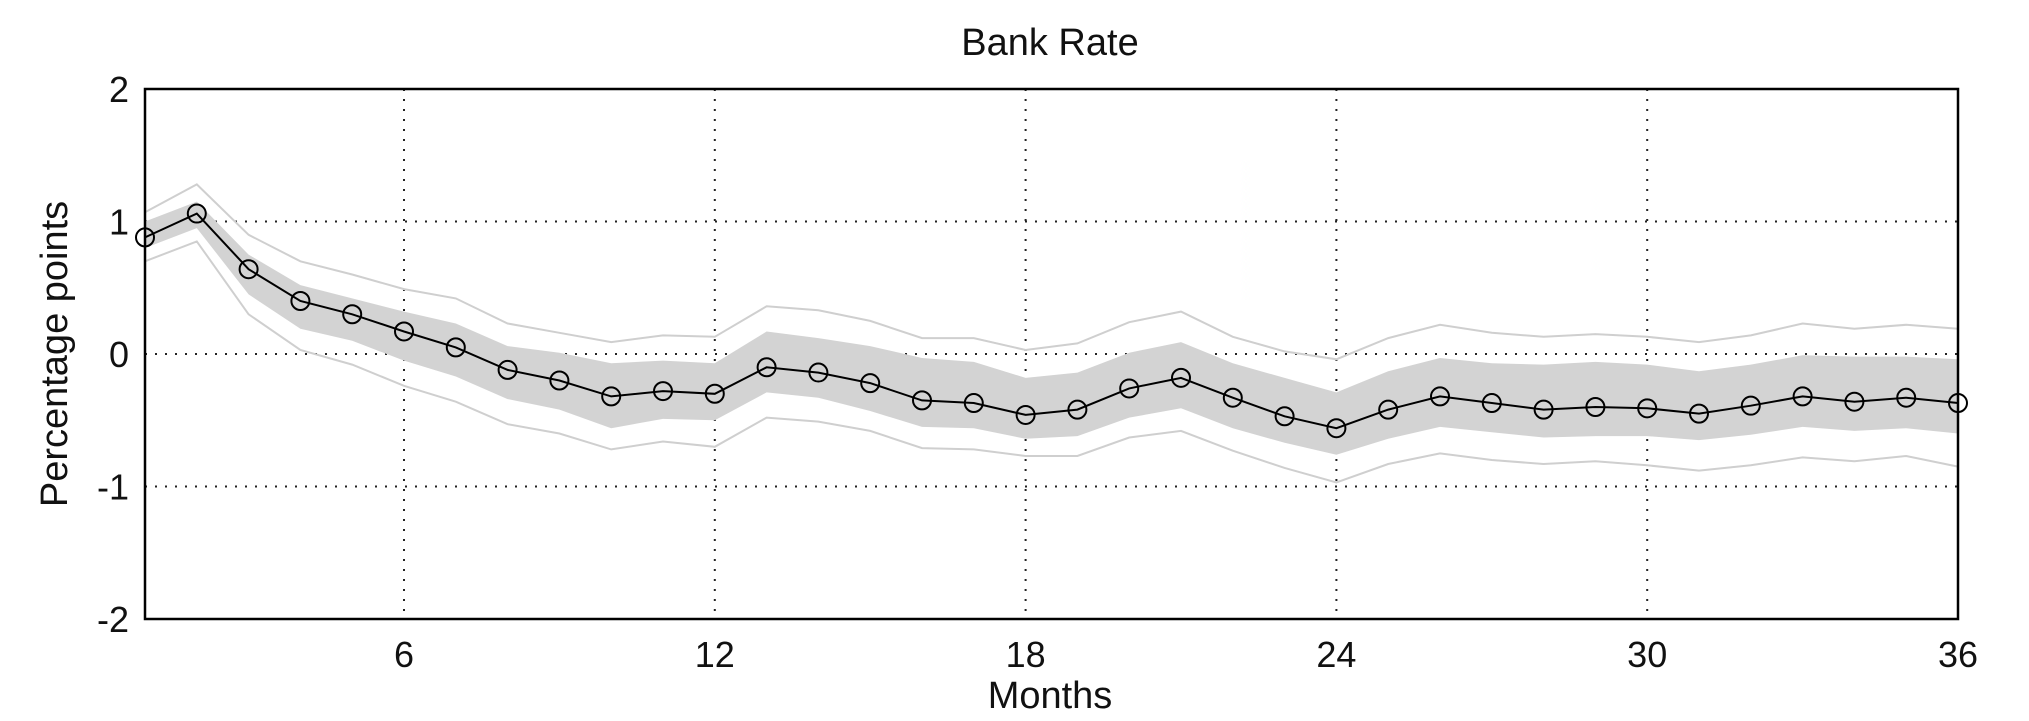  I want to click on x-tick-label: 30, so click(1647, 654).